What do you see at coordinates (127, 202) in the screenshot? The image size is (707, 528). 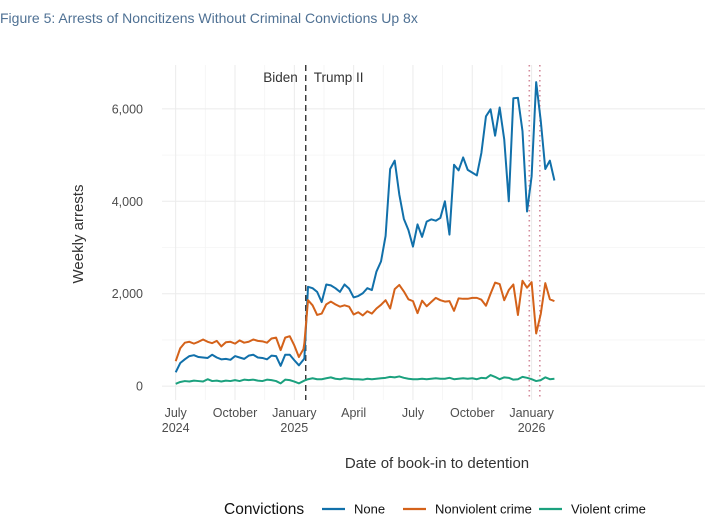 I see `y-tick-label: 4,000` at bounding box center [127, 202].